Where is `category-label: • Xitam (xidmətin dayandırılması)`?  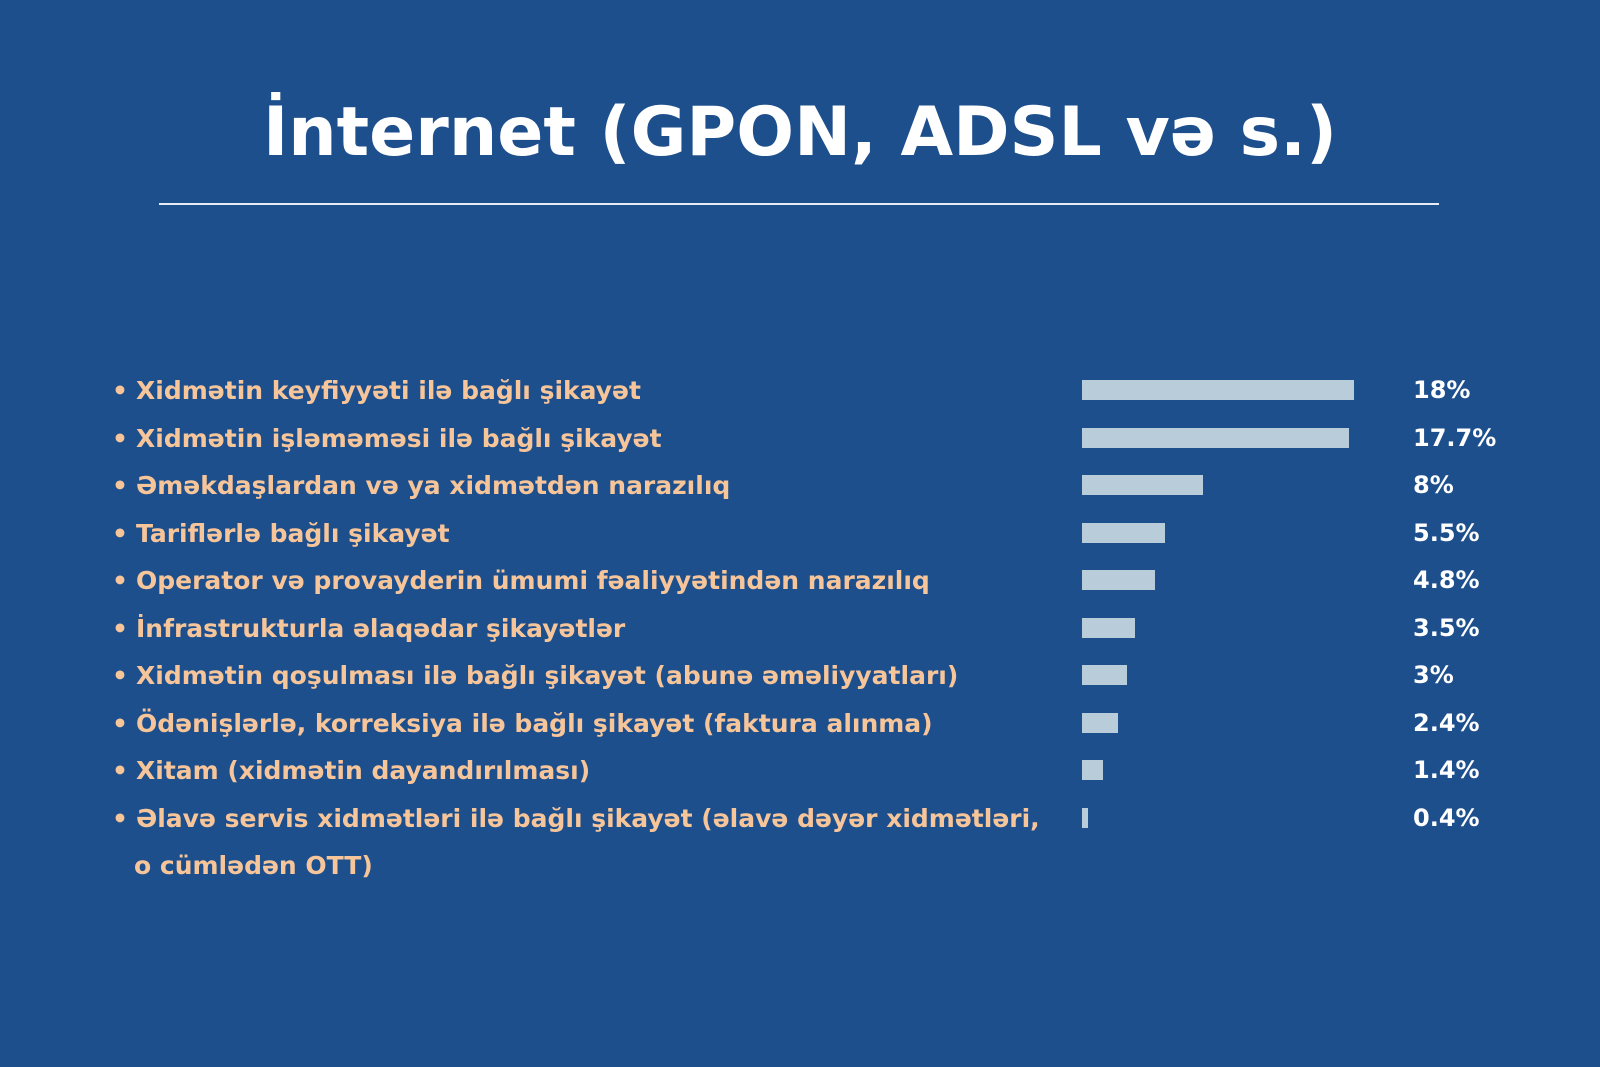 category-label: • Xitam (xidmətin dayandırılması) is located at coordinates (587, 770).